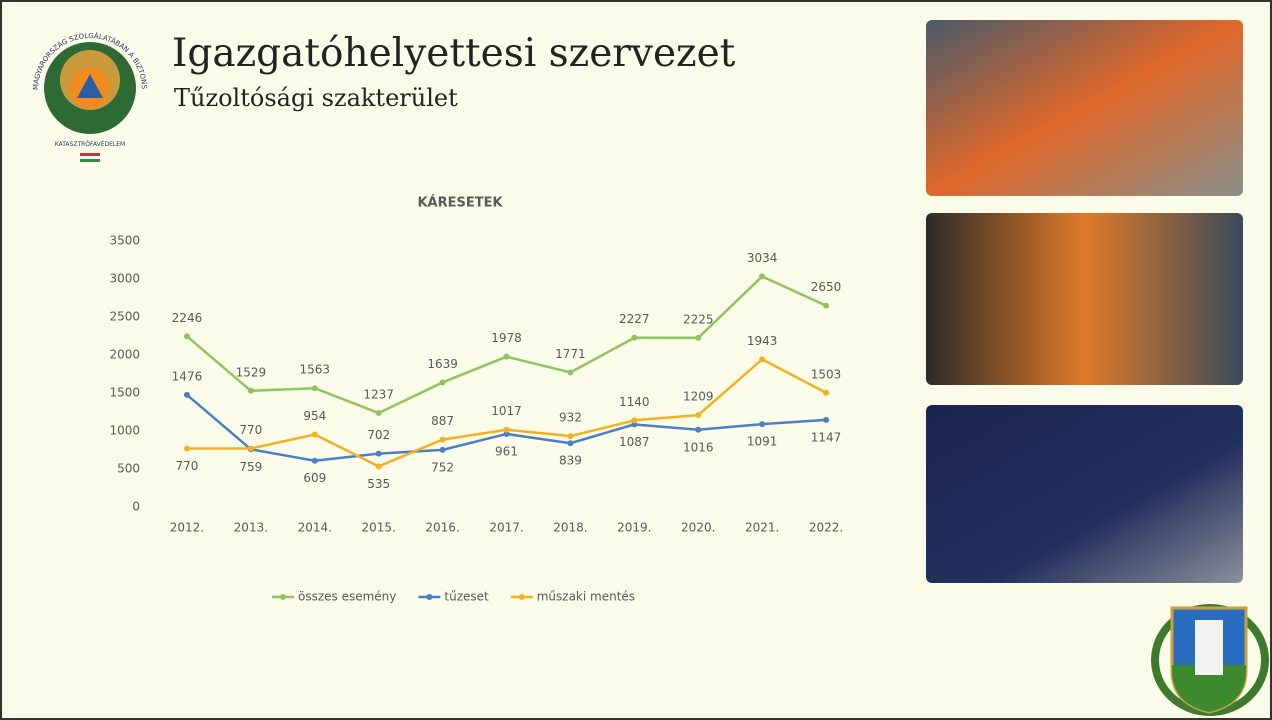  Describe the element at coordinates (454, 53) in the screenshot. I see `slide-title: Igazgatóhelyettesi szervezet` at that location.